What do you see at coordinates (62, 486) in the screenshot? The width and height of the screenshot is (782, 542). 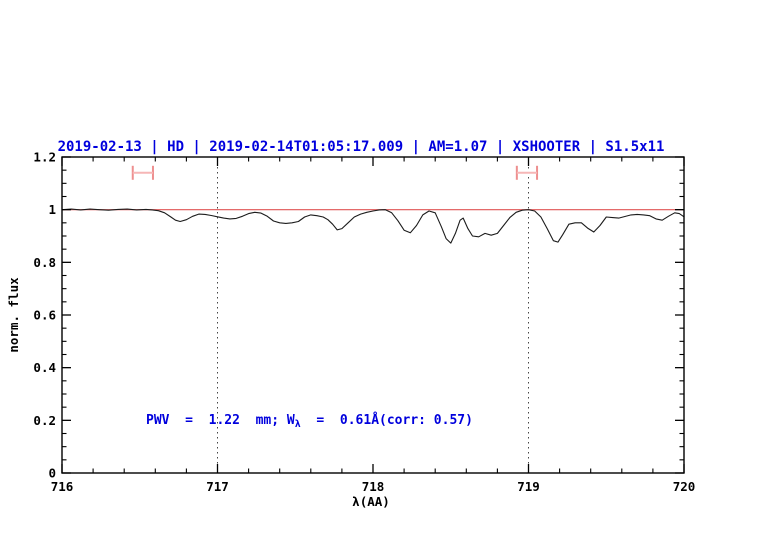 I see `x-tick-label: 716` at bounding box center [62, 486].